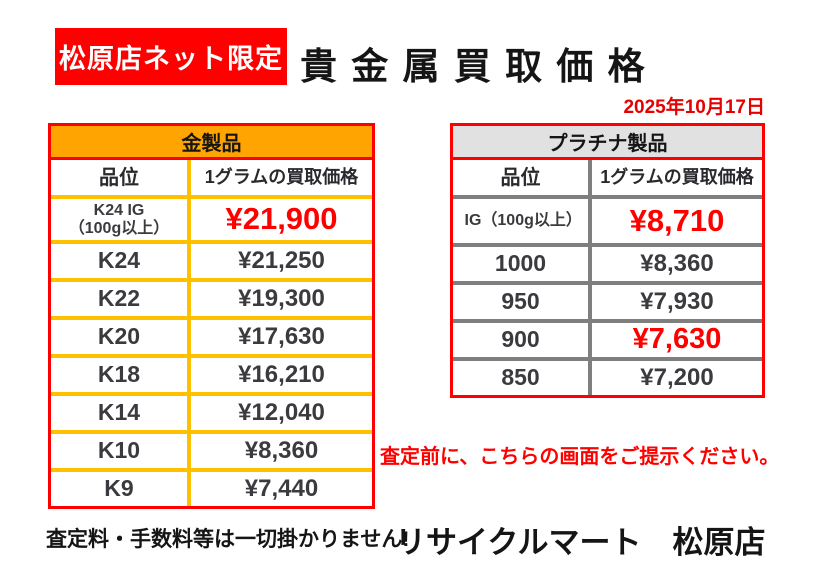 This screenshot has height=586, width=831. What do you see at coordinates (677, 302) in the screenshot?
I see `platinum-price-cell: ¥7,930` at bounding box center [677, 302].